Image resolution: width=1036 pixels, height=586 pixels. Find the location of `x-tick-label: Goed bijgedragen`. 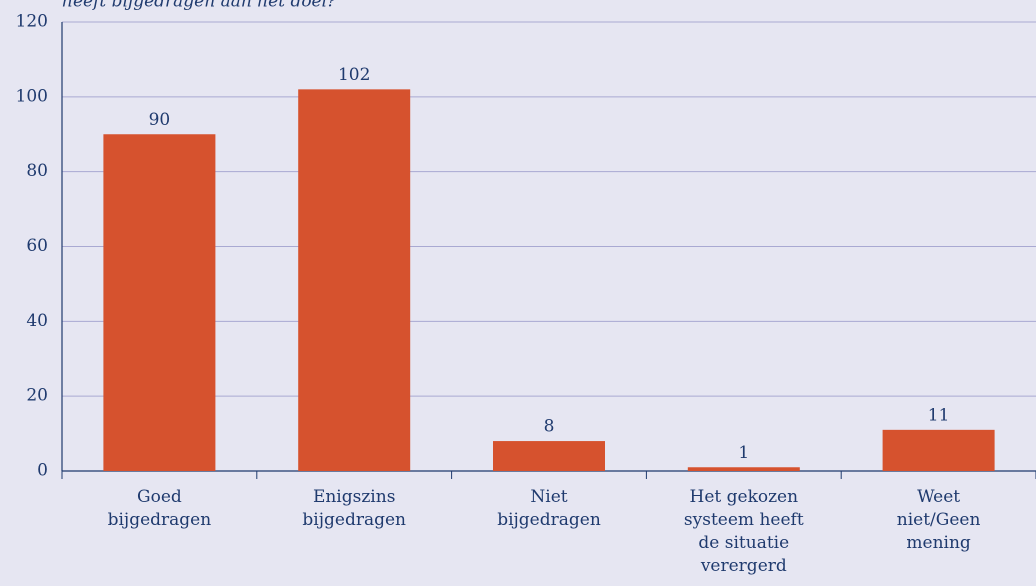

x-tick-label: Goed bijgedragen is located at coordinates (160, 508).